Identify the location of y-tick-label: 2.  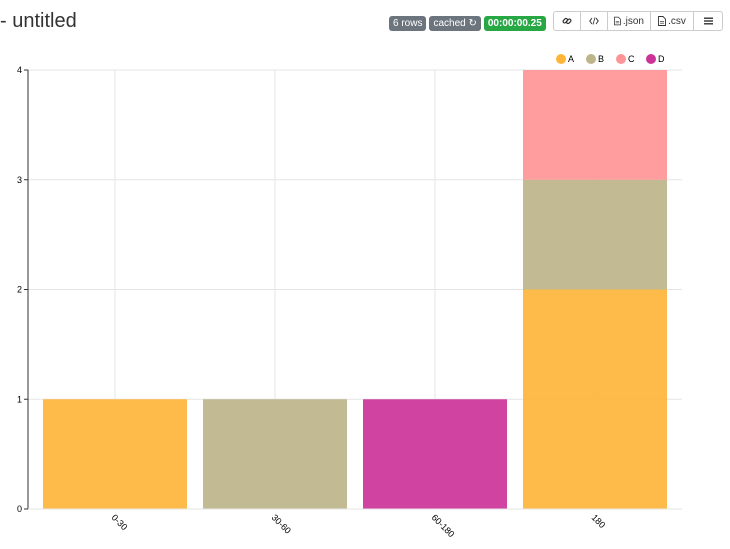
(19, 290).